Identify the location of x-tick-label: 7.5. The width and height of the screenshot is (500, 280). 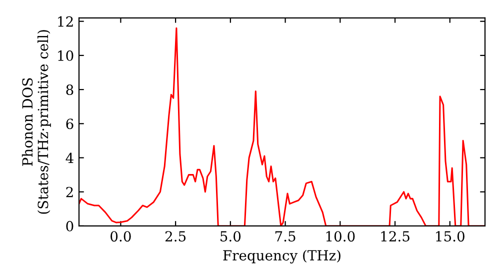
(285, 236).